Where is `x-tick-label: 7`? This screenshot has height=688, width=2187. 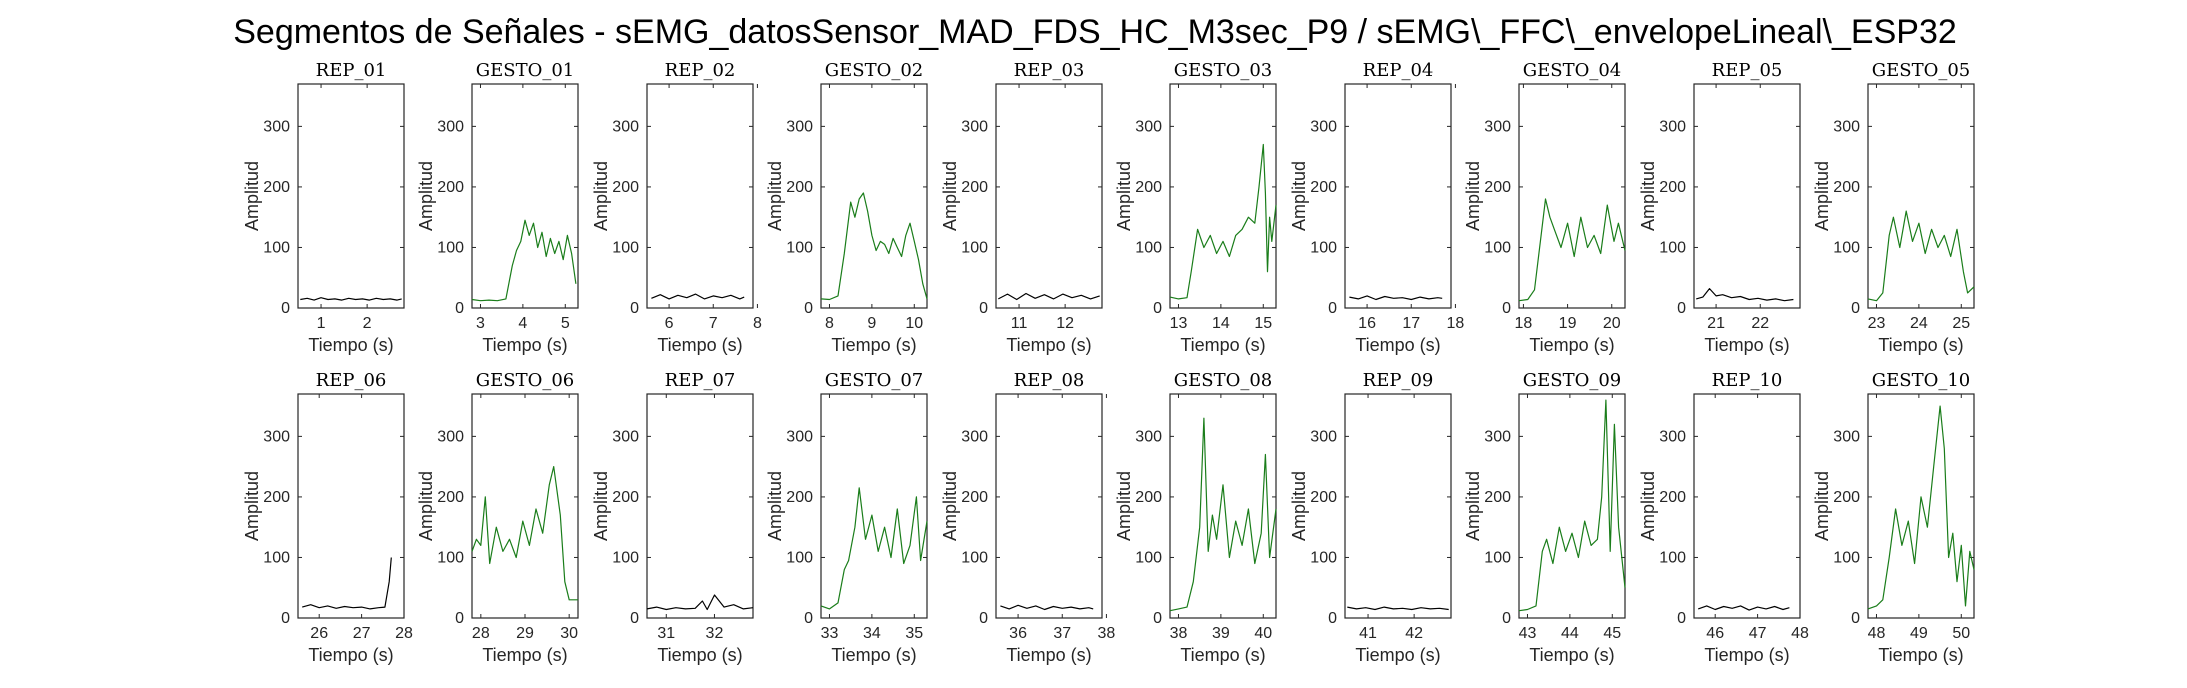 x-tick-label: 7 is located at coordinates (713, 323).